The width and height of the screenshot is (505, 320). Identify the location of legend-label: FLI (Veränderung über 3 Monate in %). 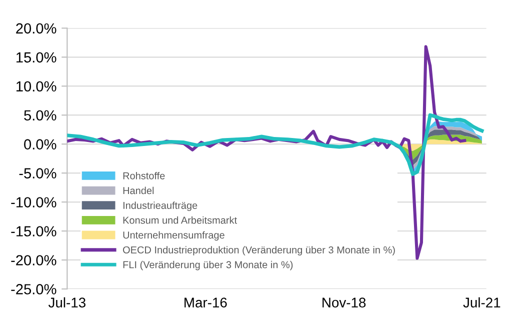
(208, 265).